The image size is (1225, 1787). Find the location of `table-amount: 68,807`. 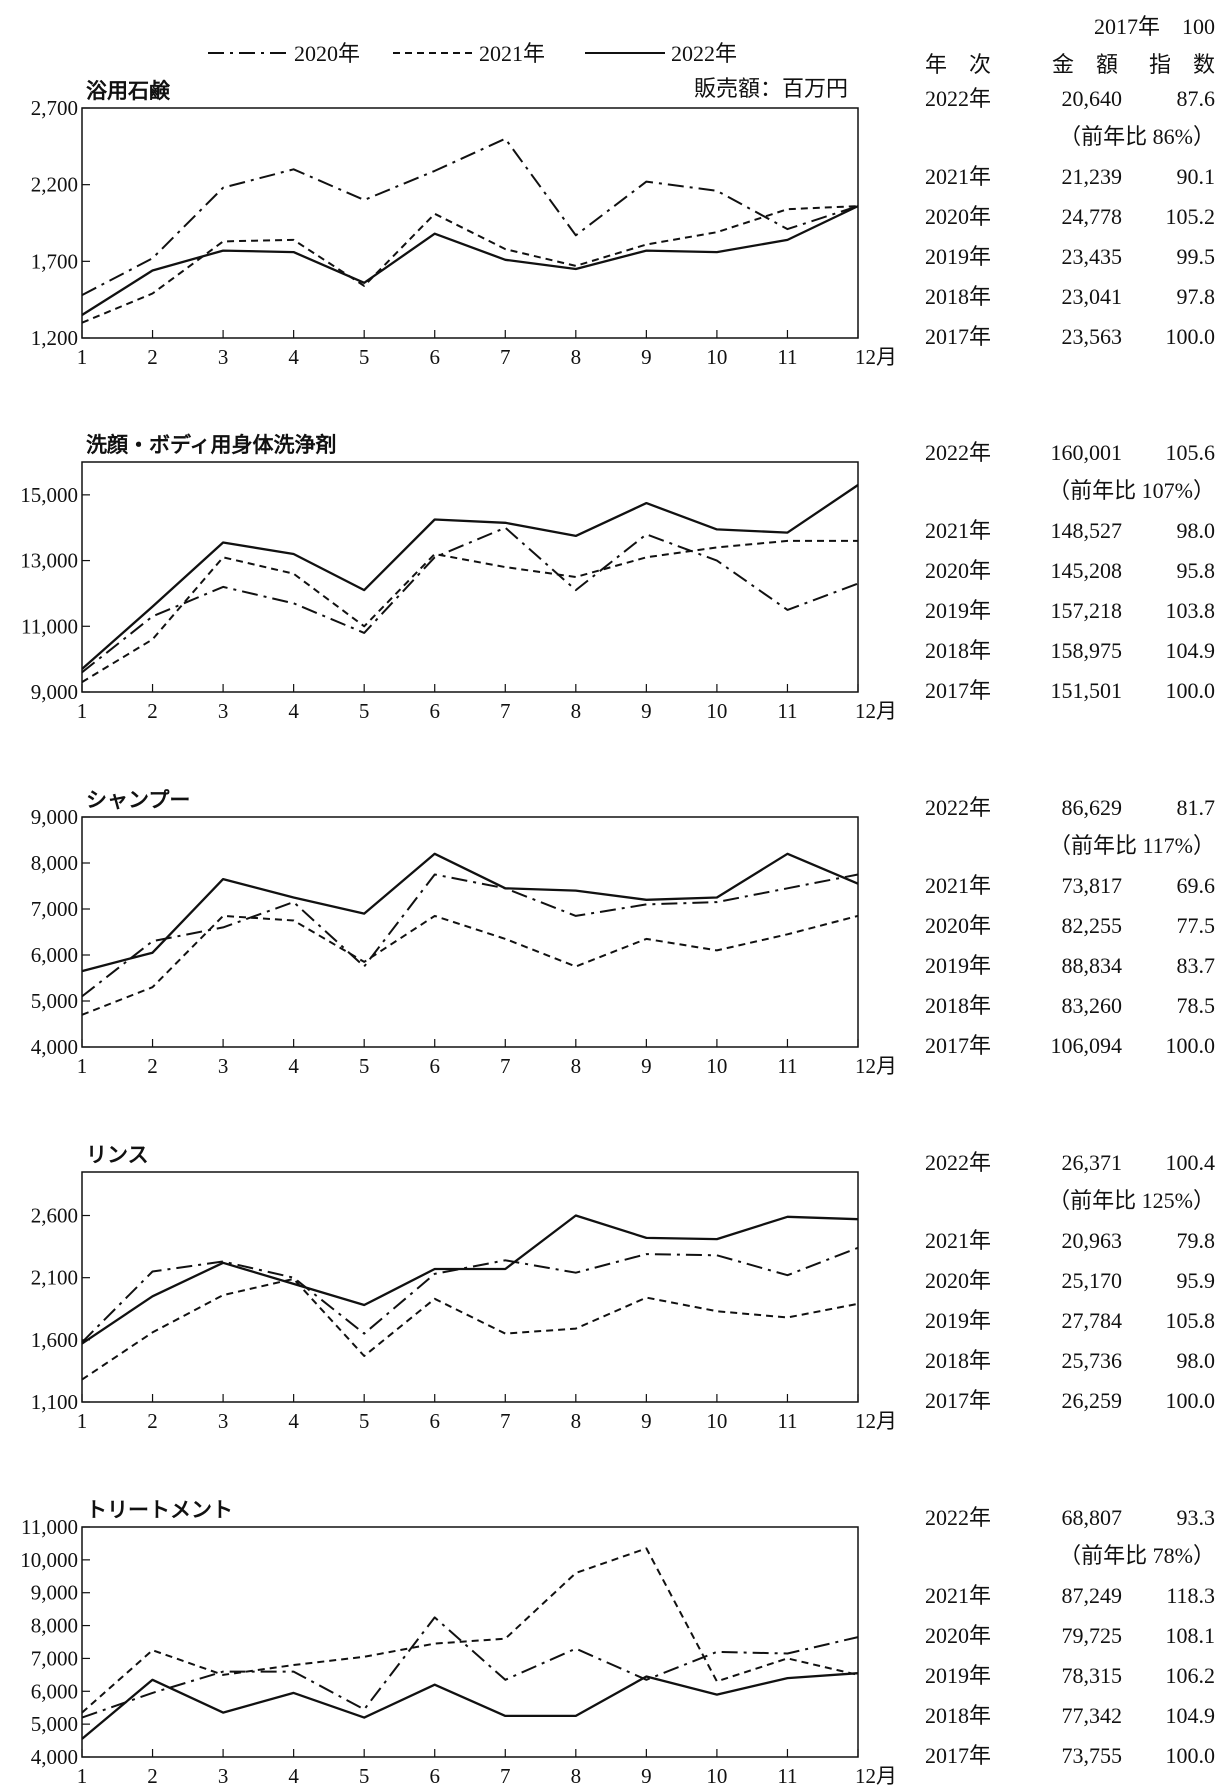

table-amount: 68,807 is located at coordinates (1092, 1517).